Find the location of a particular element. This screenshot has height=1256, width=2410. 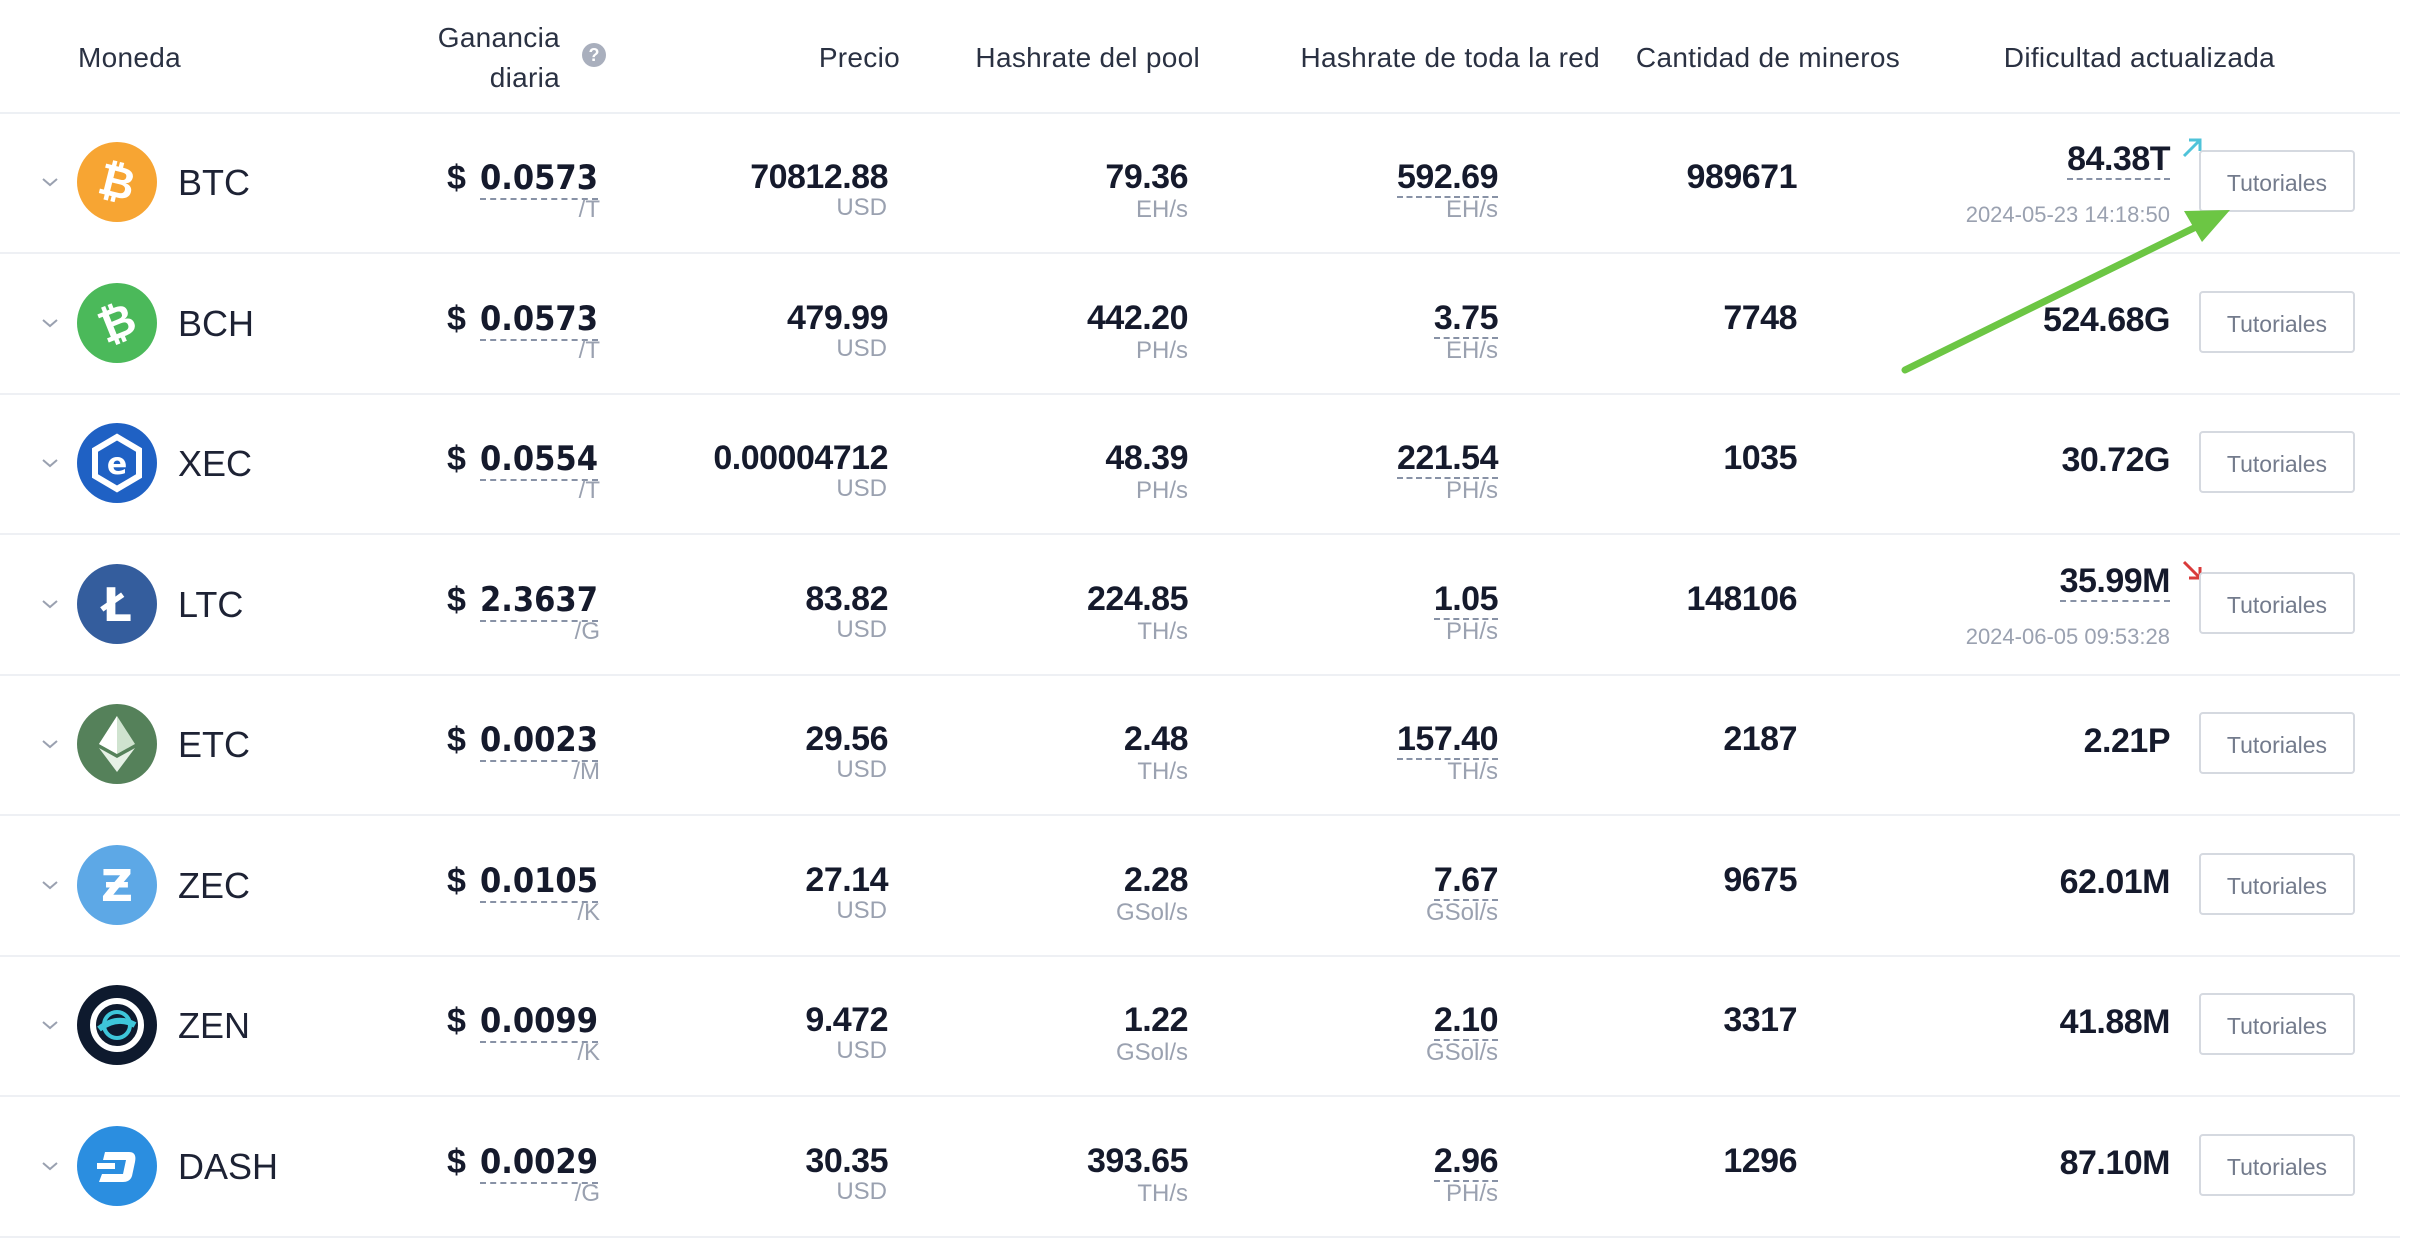

difficulty-value: 41.88M is located at coordinates (2115, 1022).